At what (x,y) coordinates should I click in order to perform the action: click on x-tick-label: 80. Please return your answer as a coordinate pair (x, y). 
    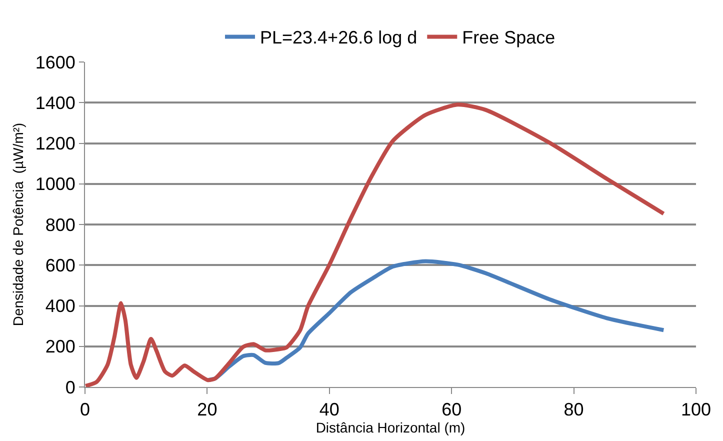
    Looking at the image, I should click on (574, 410).